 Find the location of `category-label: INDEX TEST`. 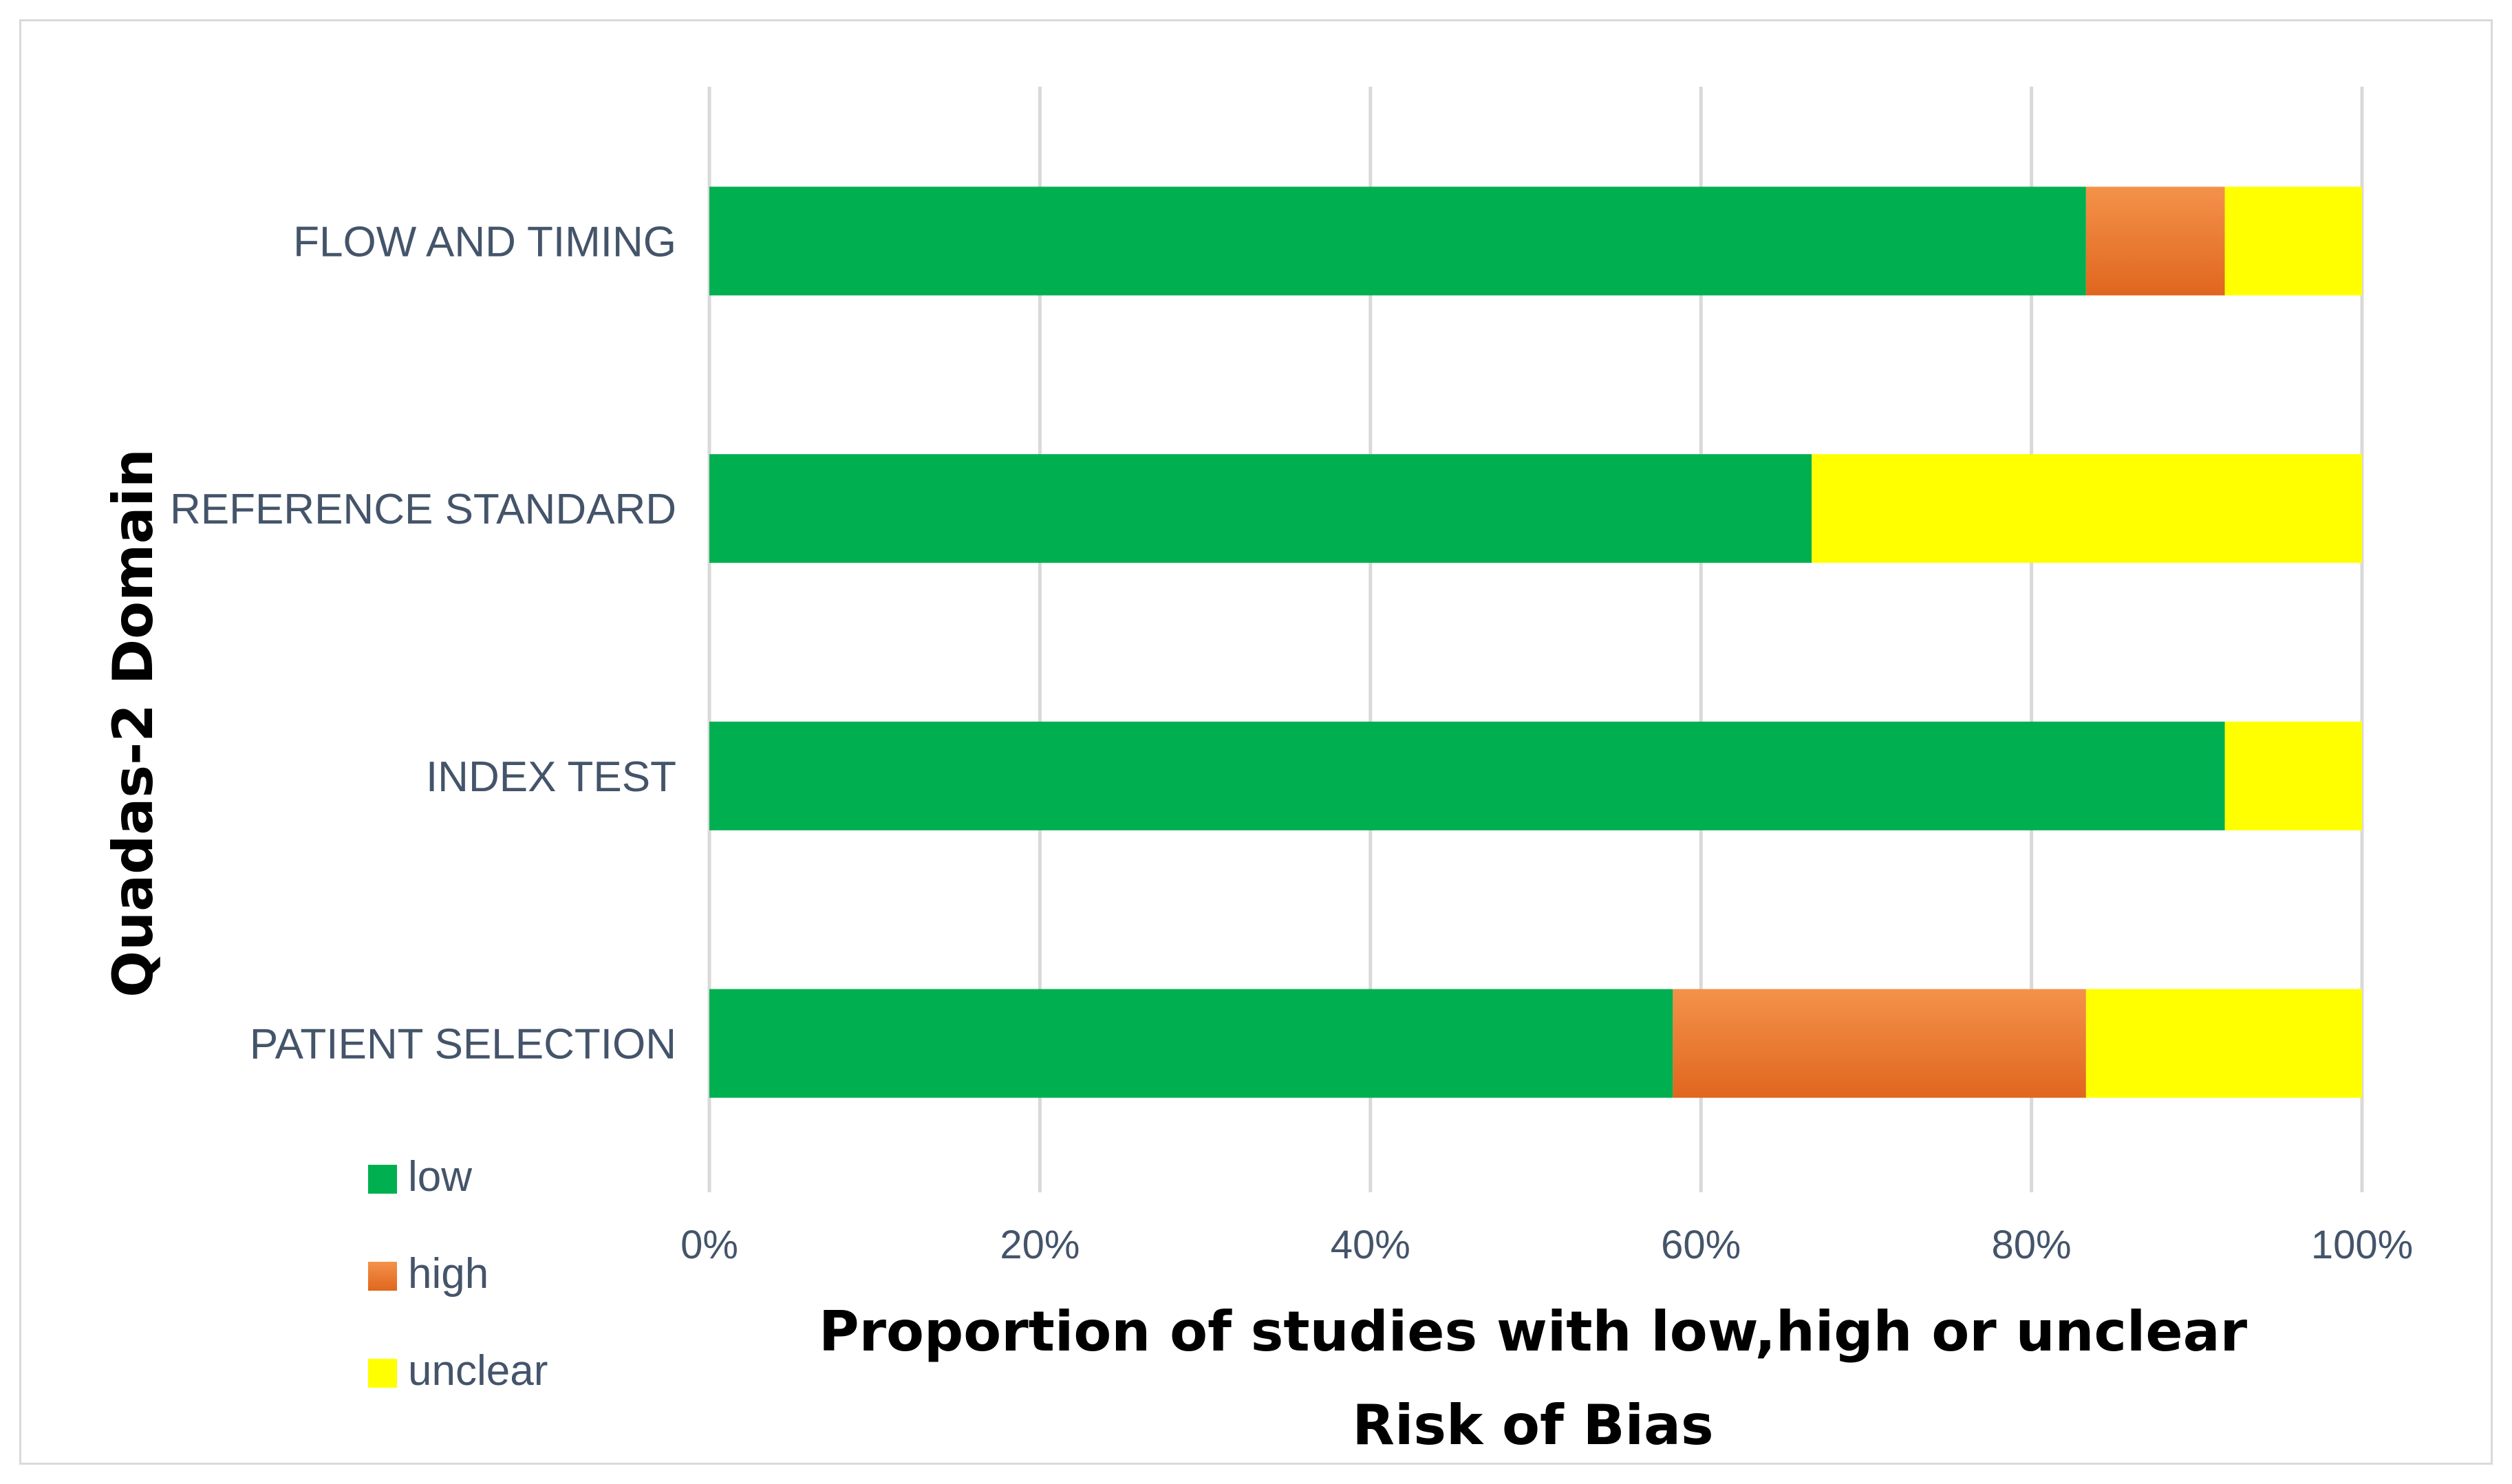

category-label: INDEX TEST is located at coordinates (551, 777).